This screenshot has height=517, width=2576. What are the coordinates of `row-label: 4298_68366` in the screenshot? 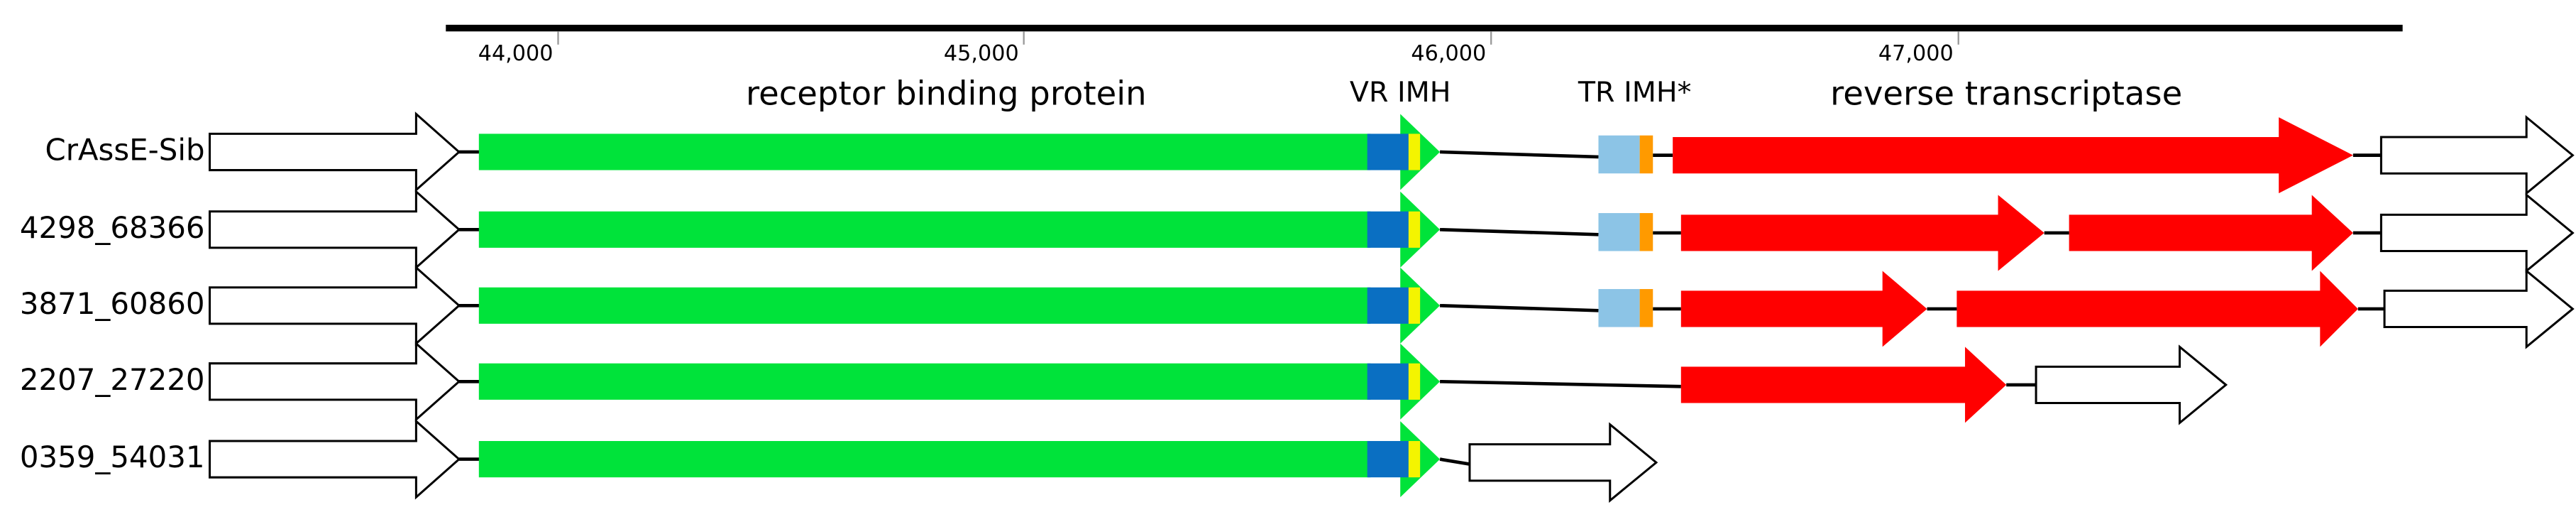 It's located at (112, 227).